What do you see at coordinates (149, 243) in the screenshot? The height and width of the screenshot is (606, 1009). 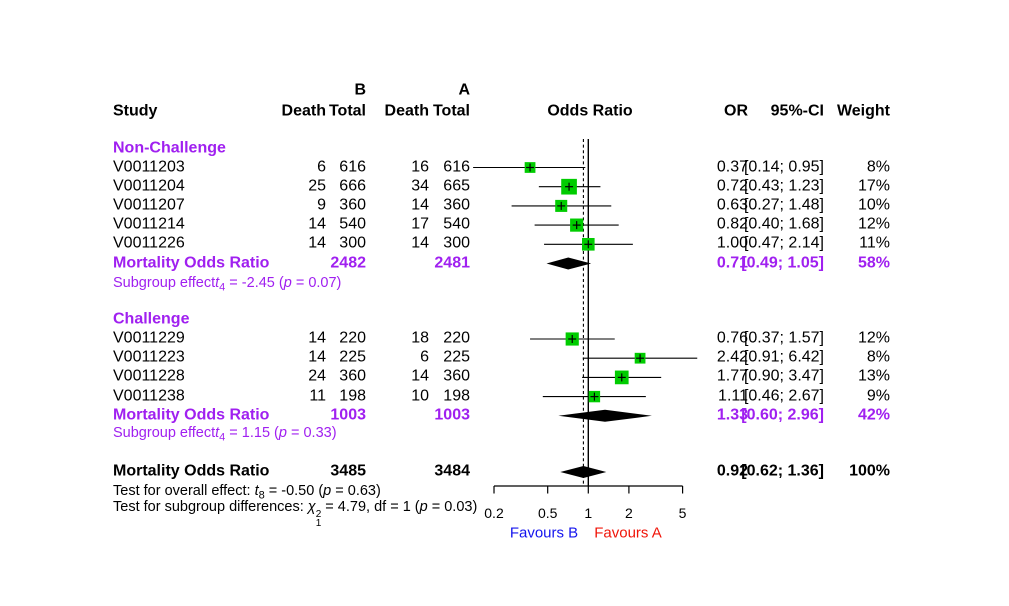 I see `study-label: V0011226` at bounding box center [149, 243].